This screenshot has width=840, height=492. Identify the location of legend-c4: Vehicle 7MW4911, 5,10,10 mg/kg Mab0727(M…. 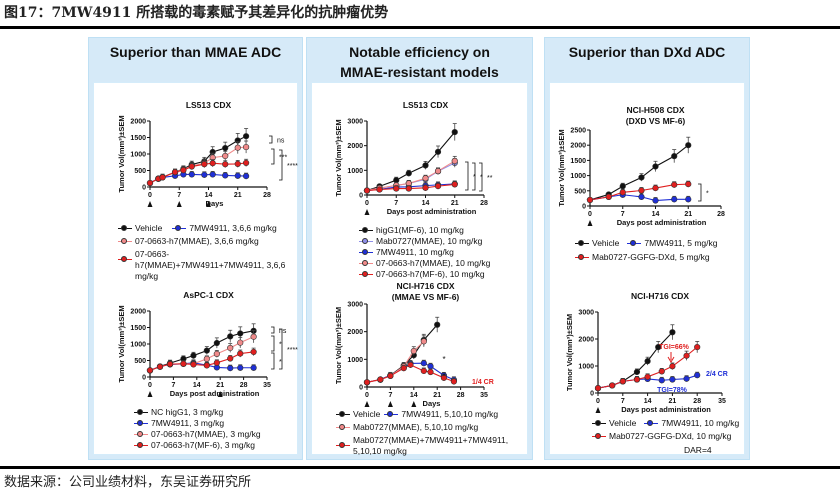
(429, 433).